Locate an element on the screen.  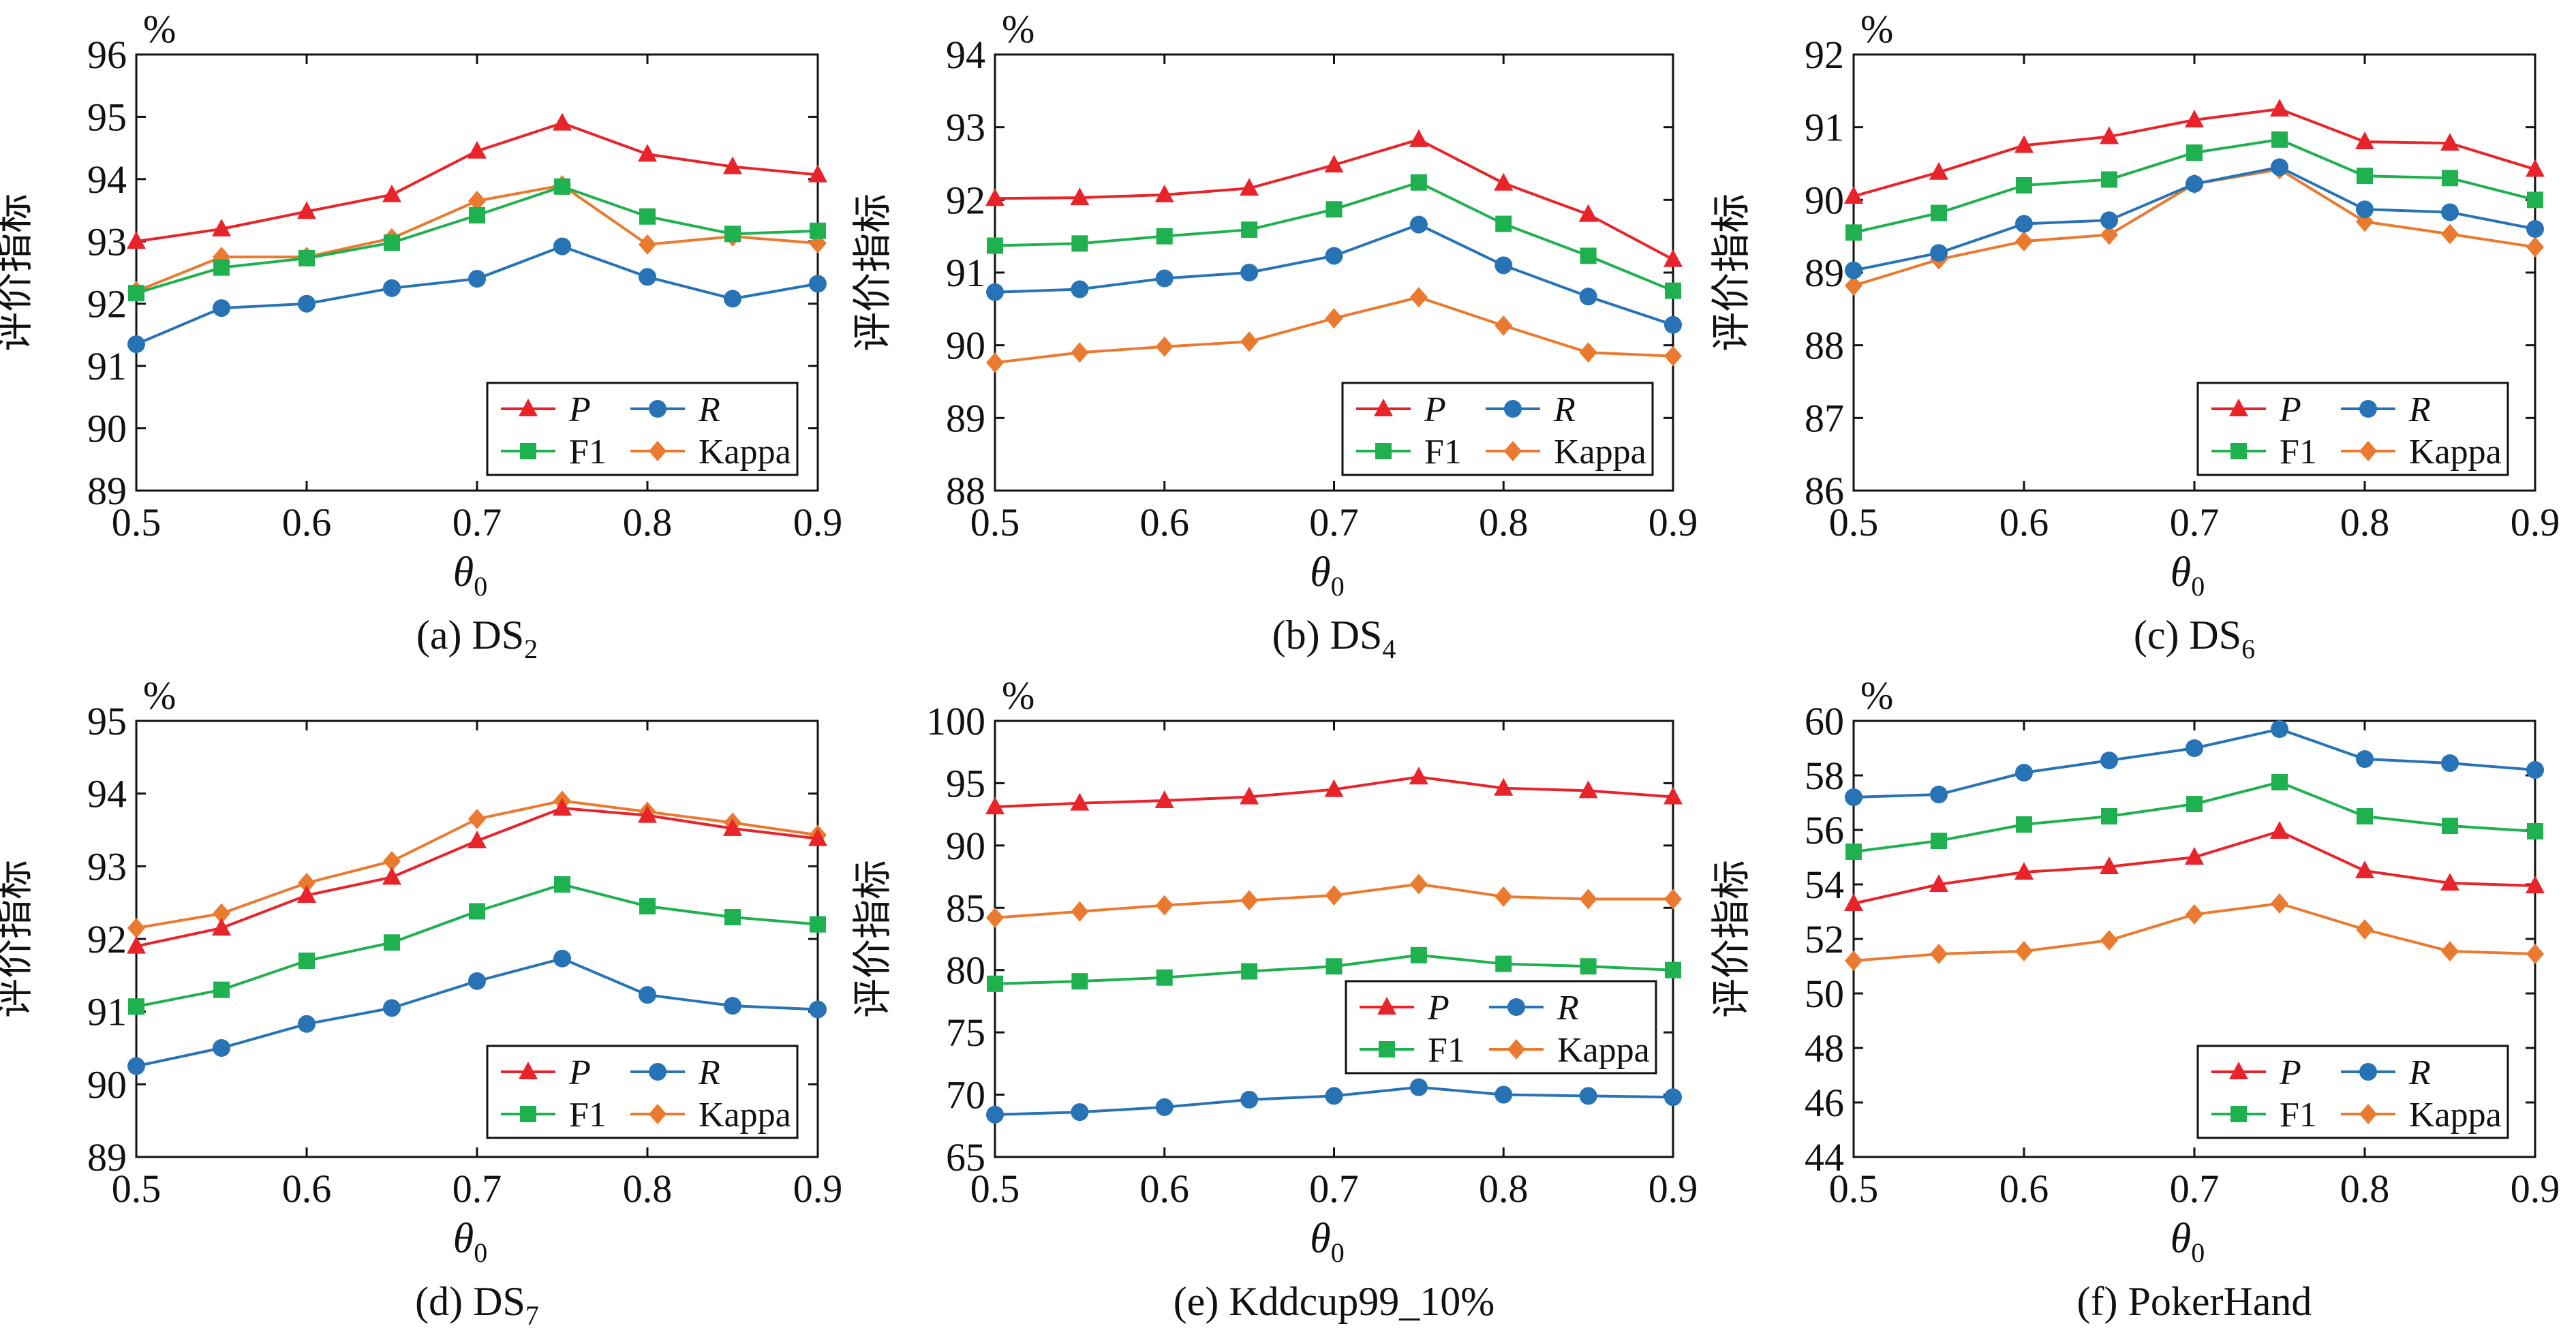
panel-caption: (e) Kddcup99_10% is located at coordinates (1334, 1301).